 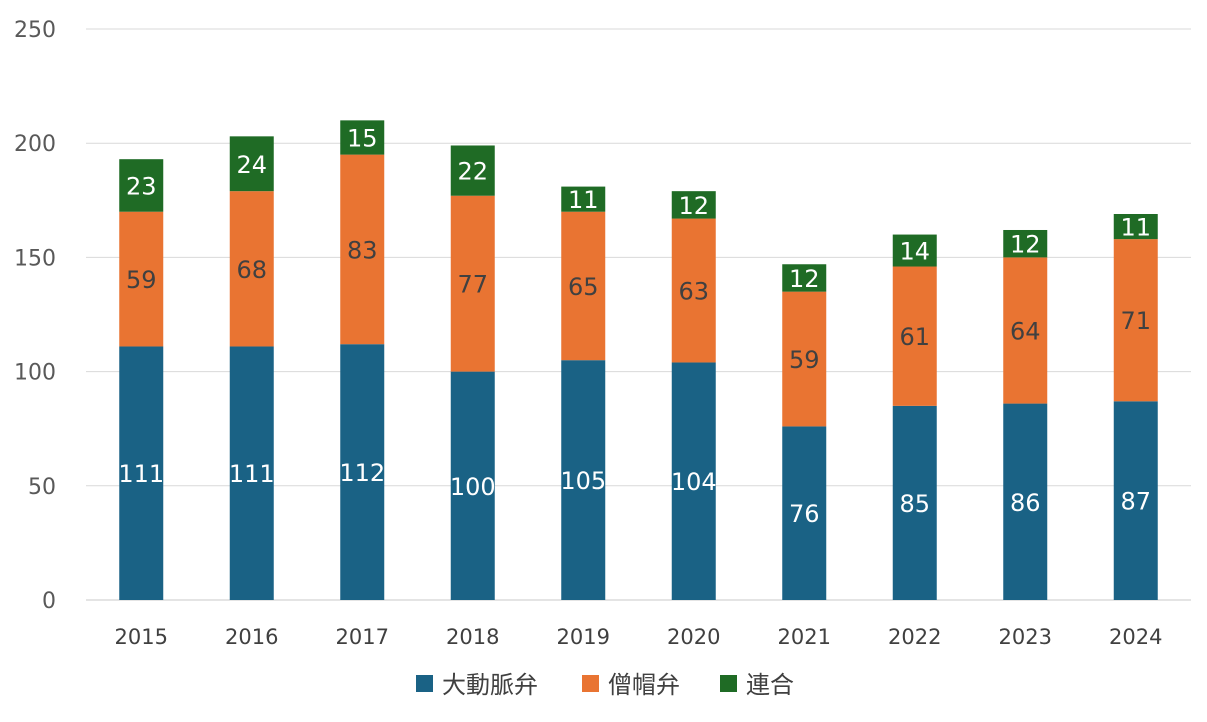 What do you see at coordinates (35, 373) in the screenshot?
I see `y-tick-label: 100` at bounding box center [35, 373].